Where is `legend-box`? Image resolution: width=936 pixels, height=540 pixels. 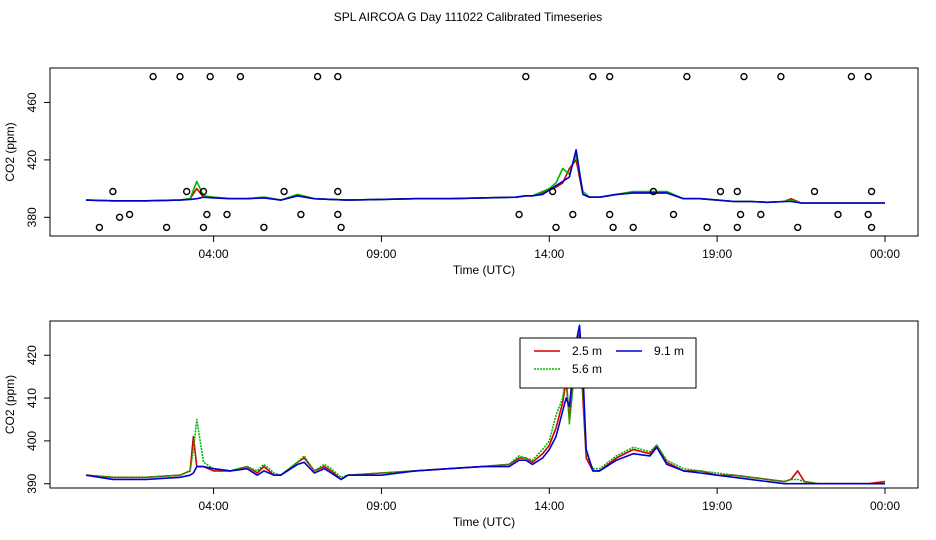 legend-box is located at coordinates (608, 363).